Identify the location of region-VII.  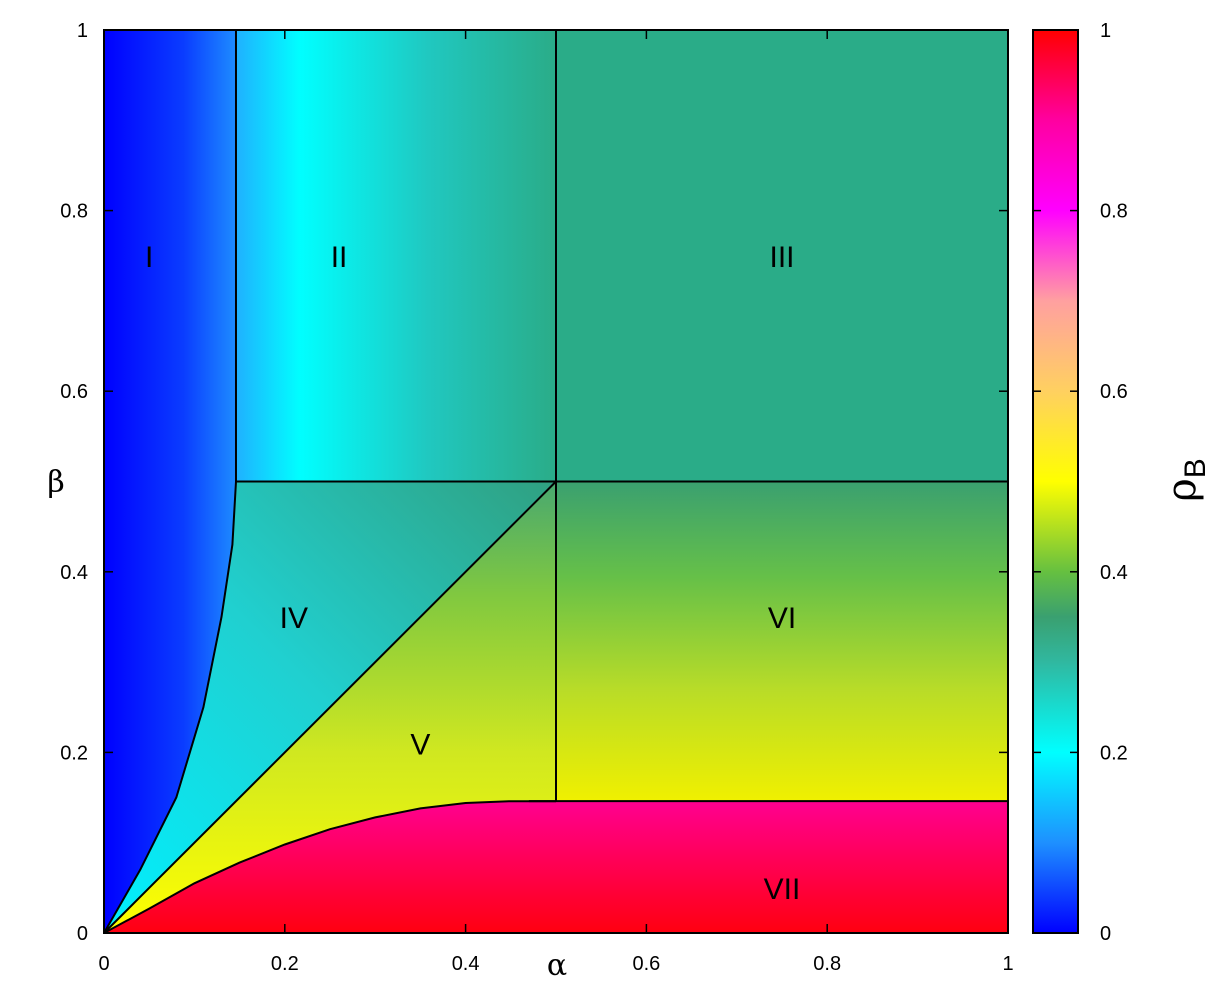
(556, 867).